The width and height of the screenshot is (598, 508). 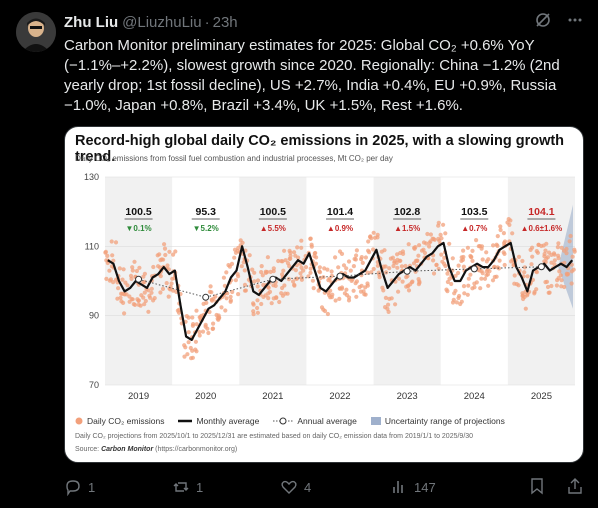 What do you see at coordinates (92, 487) in the screenshot?
I see `reply-count: 1` at bounding box center [92, 487].